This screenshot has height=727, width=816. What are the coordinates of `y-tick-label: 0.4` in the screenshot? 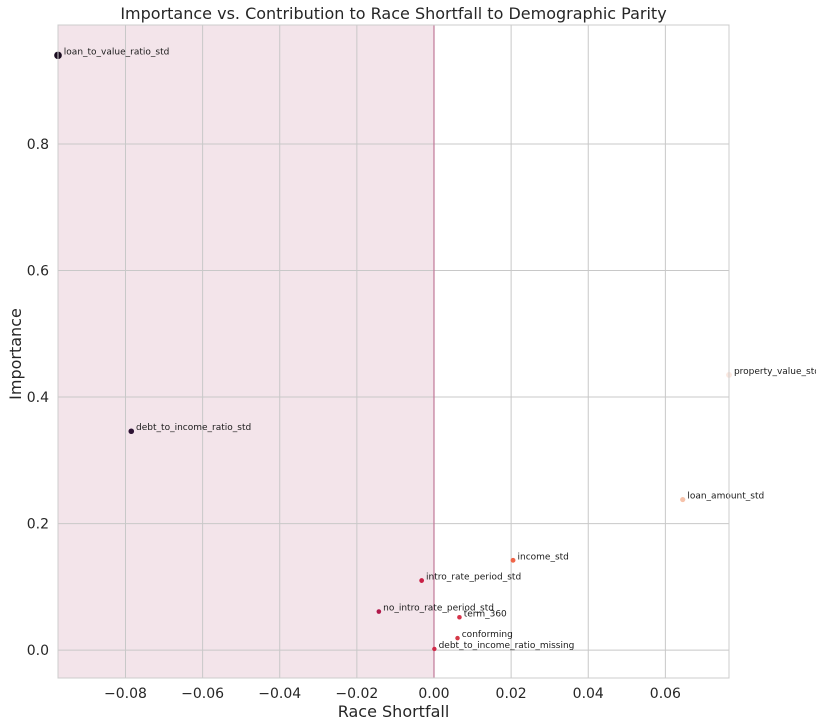 It's located at (38, 398).